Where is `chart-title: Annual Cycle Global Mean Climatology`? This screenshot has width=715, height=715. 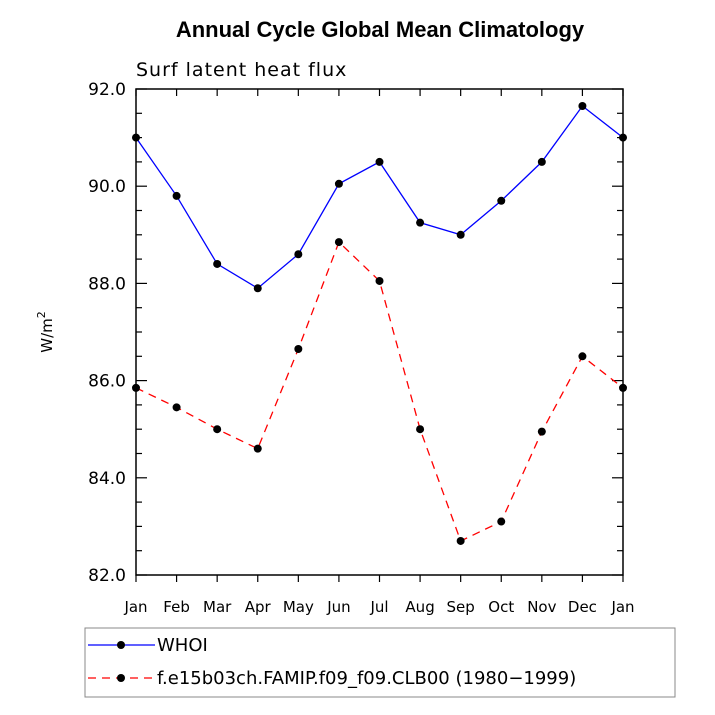 chart-title: Annual Cycle Global Mean Climatology is located at coordinates (380, 29).